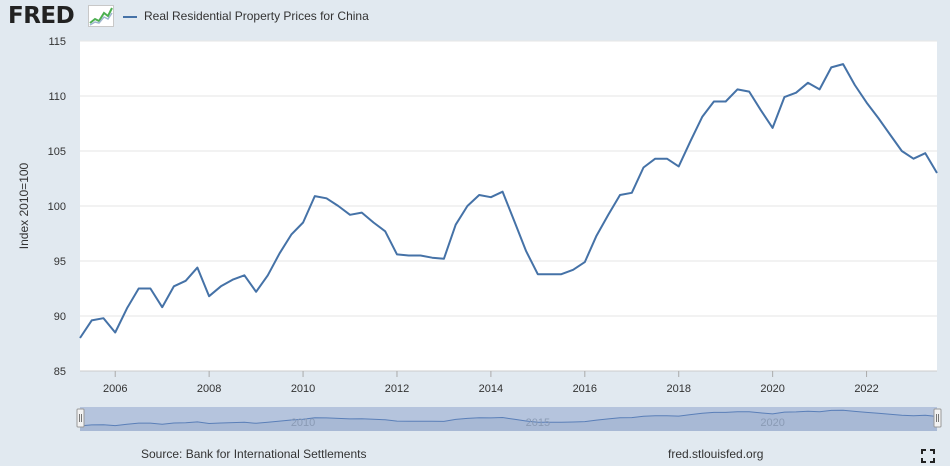  I want to click on legend-series-line, so click(130, 17).